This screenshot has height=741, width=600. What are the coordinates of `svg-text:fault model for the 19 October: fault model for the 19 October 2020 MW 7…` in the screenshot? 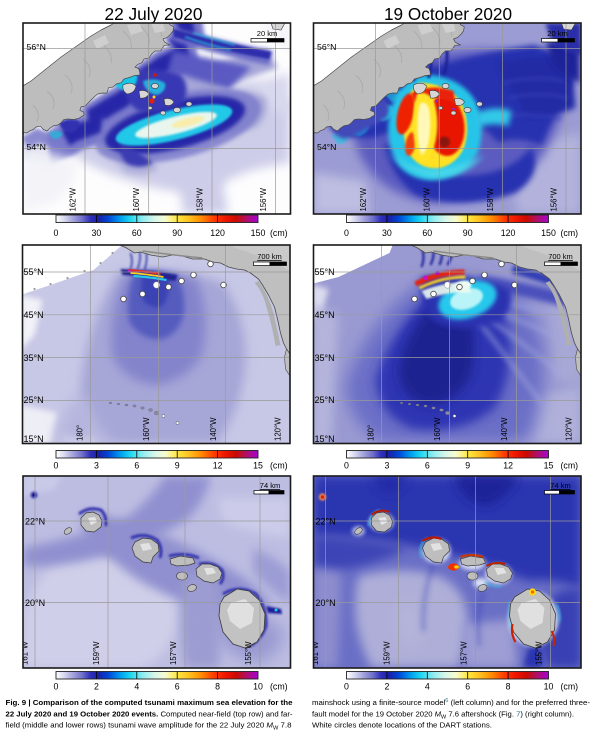 It's located at (443, 714).